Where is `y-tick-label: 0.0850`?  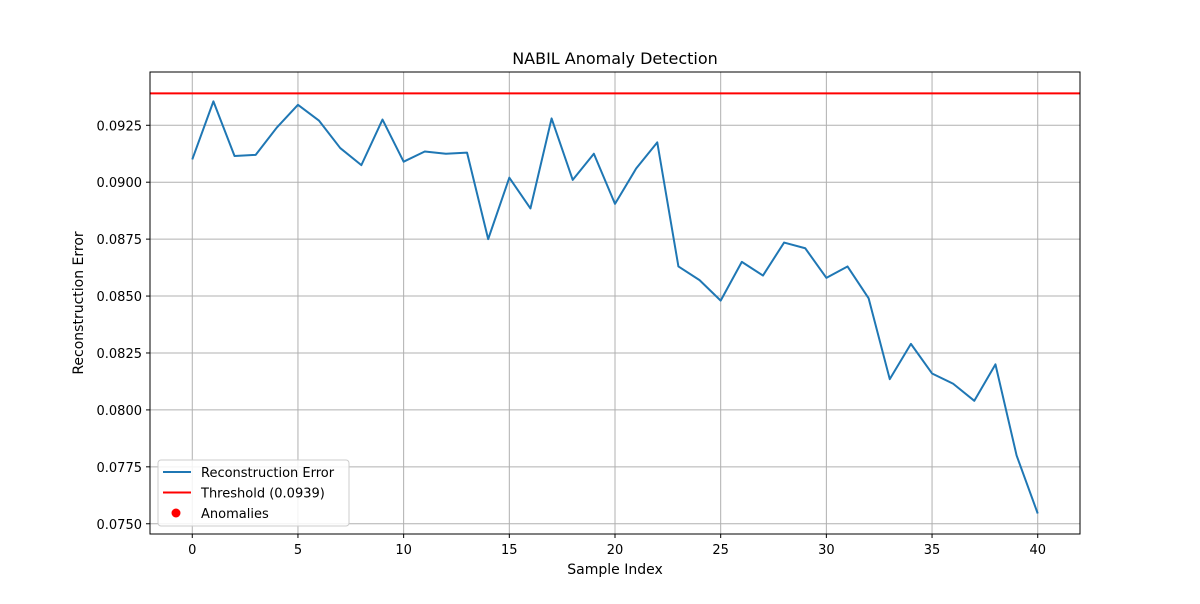
y-tick-label: 0.0850 is located at coordinates (120, 297).